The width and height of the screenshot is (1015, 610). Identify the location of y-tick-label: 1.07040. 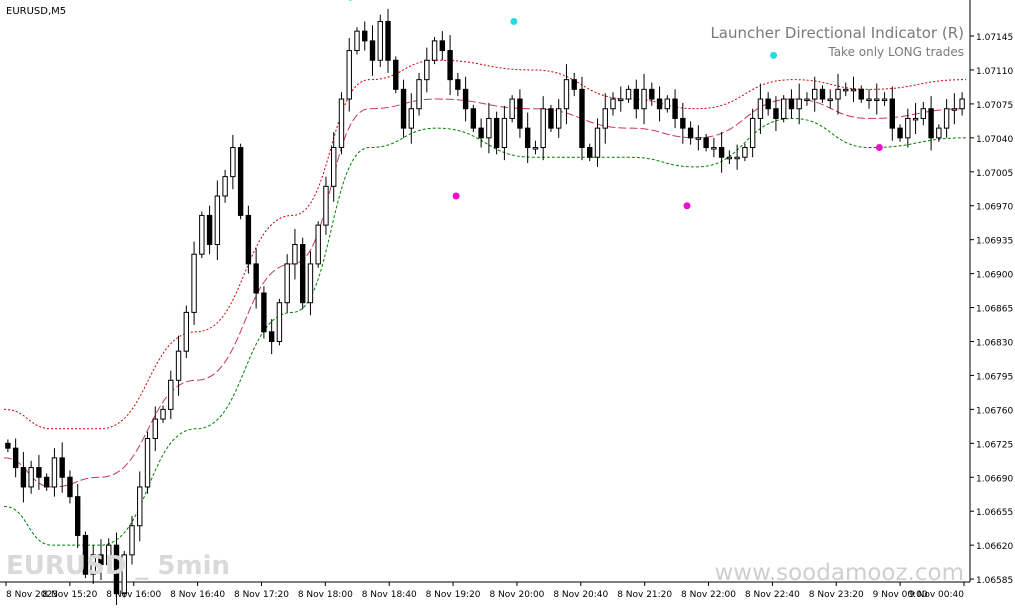
(994, 140).